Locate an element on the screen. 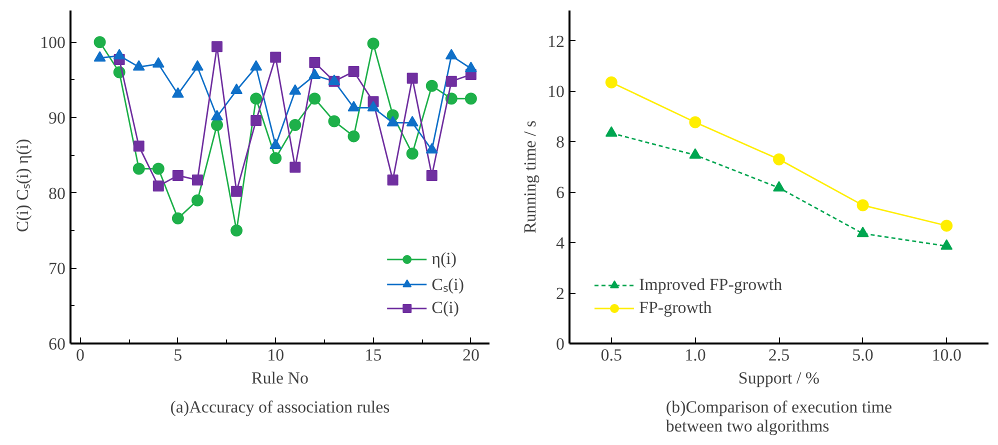  legend-label: η(i) is located at coordinates (444, 259).